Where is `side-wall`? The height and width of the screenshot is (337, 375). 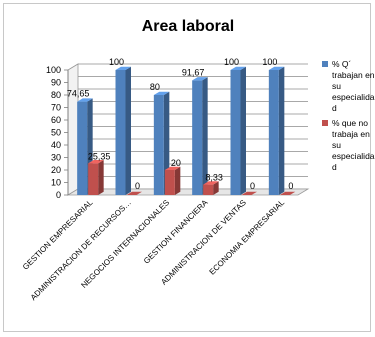
side-wall is located at coordinates (73, 129).